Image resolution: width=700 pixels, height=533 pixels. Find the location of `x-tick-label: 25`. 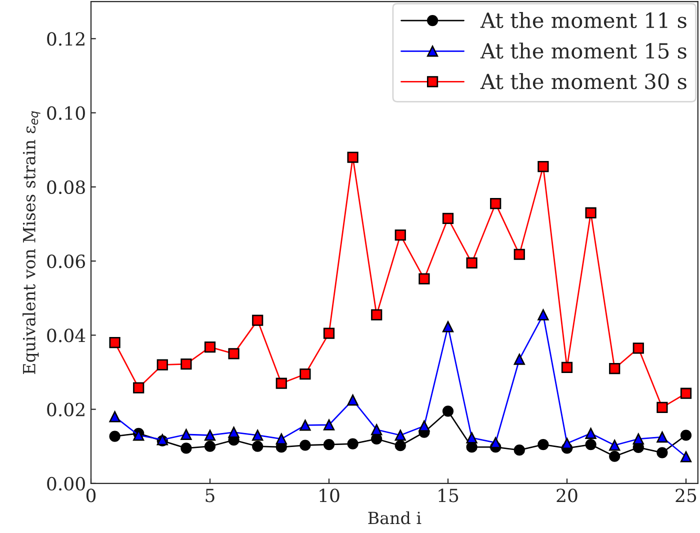

x-tick-label: 25 is located at coordinates (686, 495).